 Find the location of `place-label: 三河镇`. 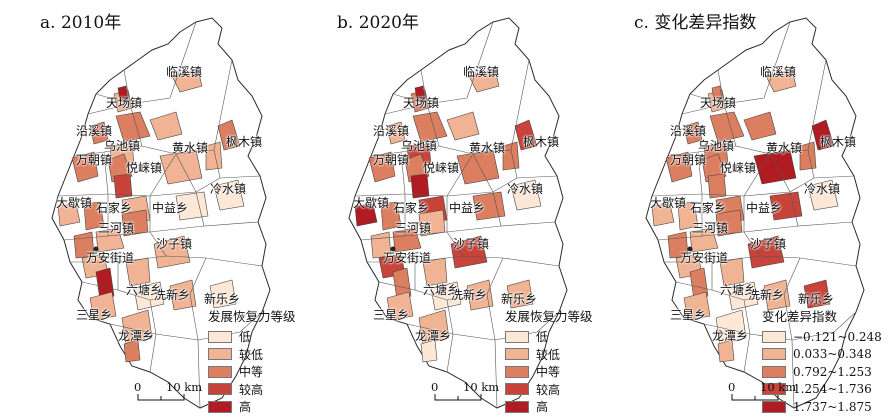

place-label: 三河镇 is located at coordinates (116, 228).